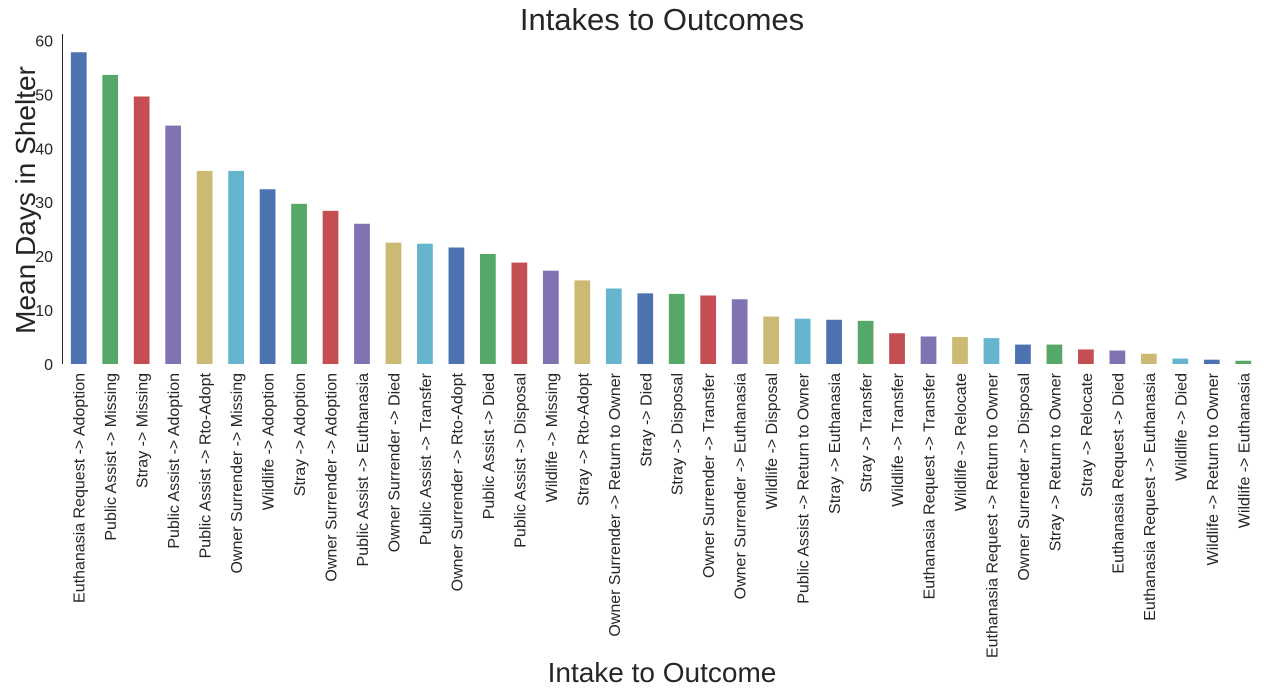 Image resolution: width=1269 pixels, height=693 pixels. What do you see at coordinates (1181, 427) in the screenshot?
I see `x-tick-label: Wildlife -> Died` at bounding box center [1181, 427].